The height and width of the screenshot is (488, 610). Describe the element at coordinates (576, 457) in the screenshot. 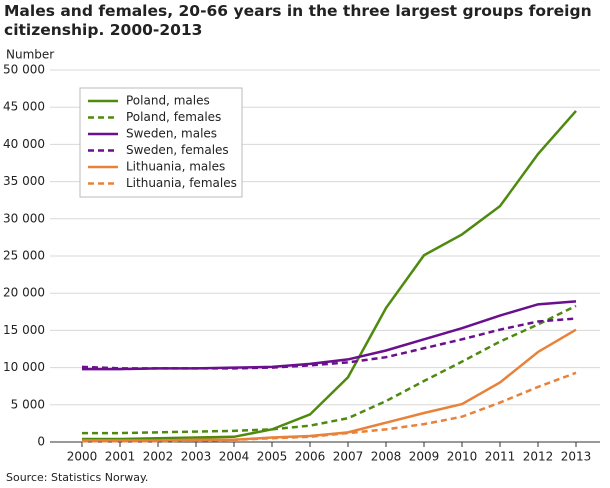

I see `x-tick-label: 2013` at that location.